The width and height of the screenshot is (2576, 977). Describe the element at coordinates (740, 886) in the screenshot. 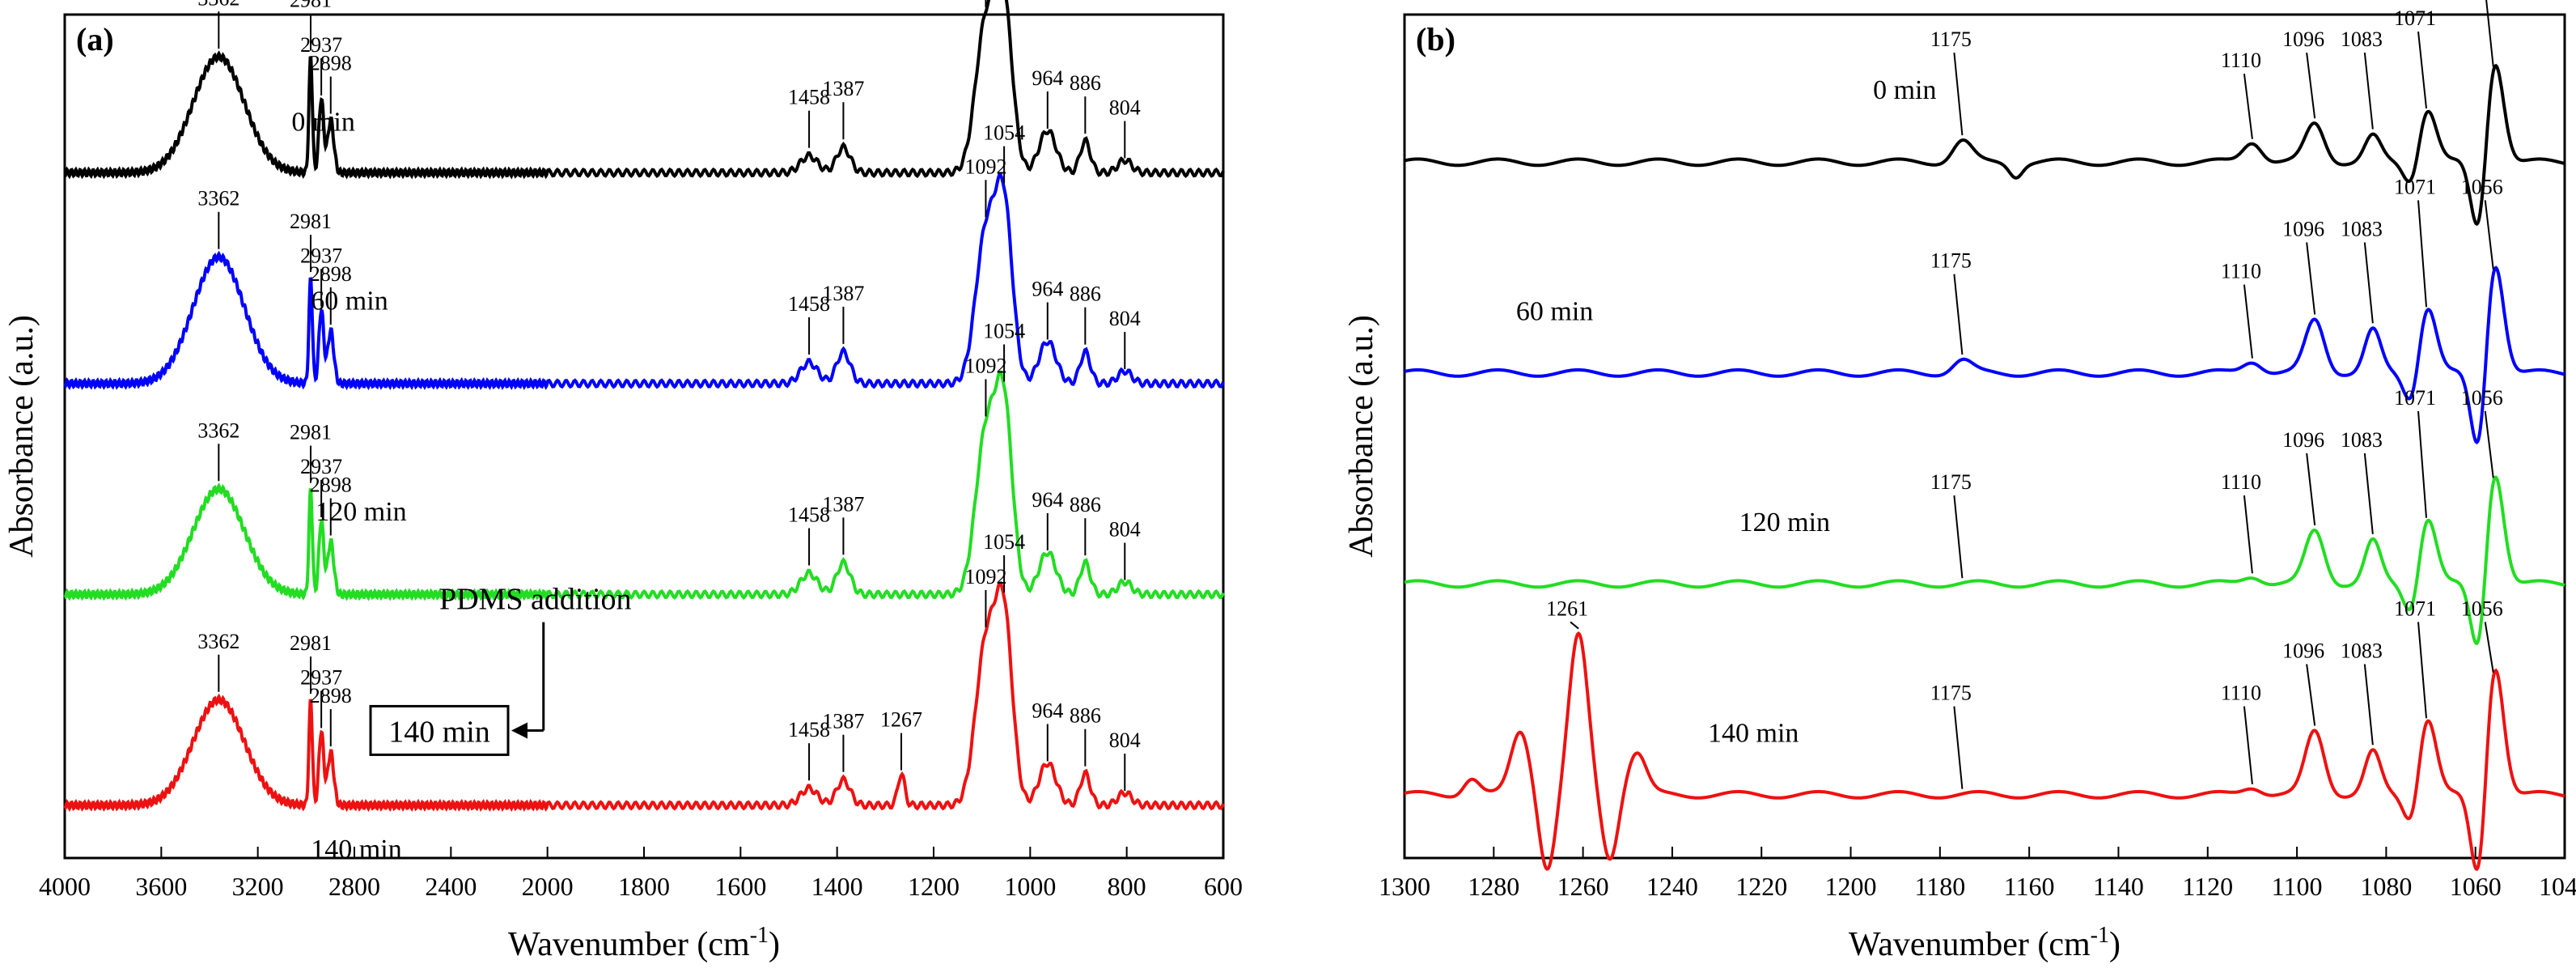

I see `x-tick-label: 1600` at that location.